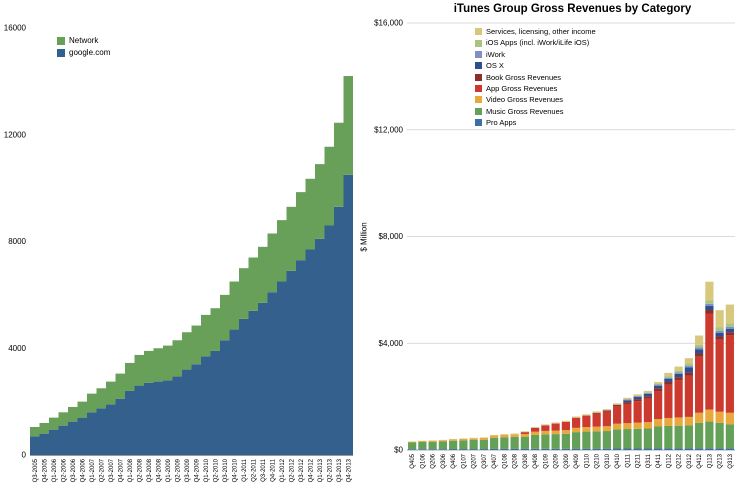 The width and height of the screenshot is (740, 502). Describe the element at coordinates (524, 77) in the screenshot. I see `legend-label: Book Gross Revenues` at that location.